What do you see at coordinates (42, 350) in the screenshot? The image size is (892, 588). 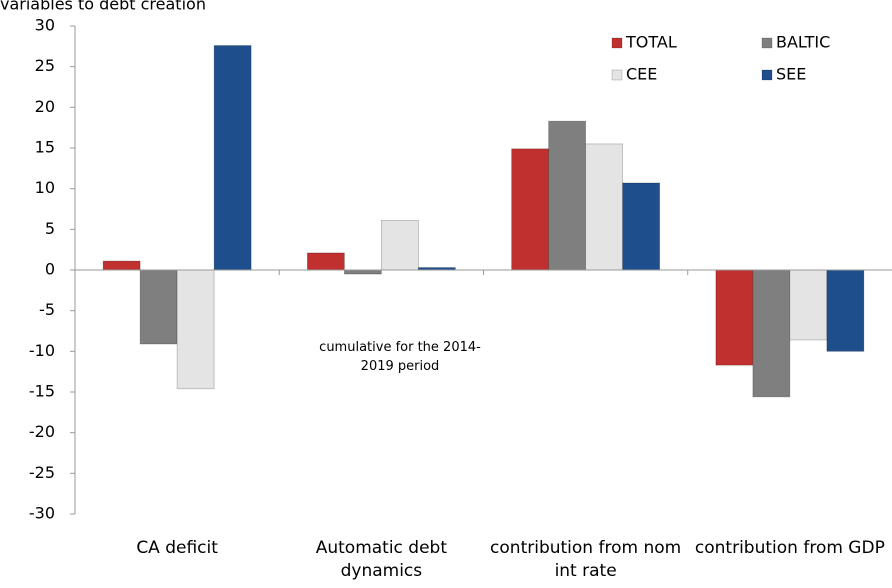 I see `y-tick-label: -10` at bounding box center [42, 350].